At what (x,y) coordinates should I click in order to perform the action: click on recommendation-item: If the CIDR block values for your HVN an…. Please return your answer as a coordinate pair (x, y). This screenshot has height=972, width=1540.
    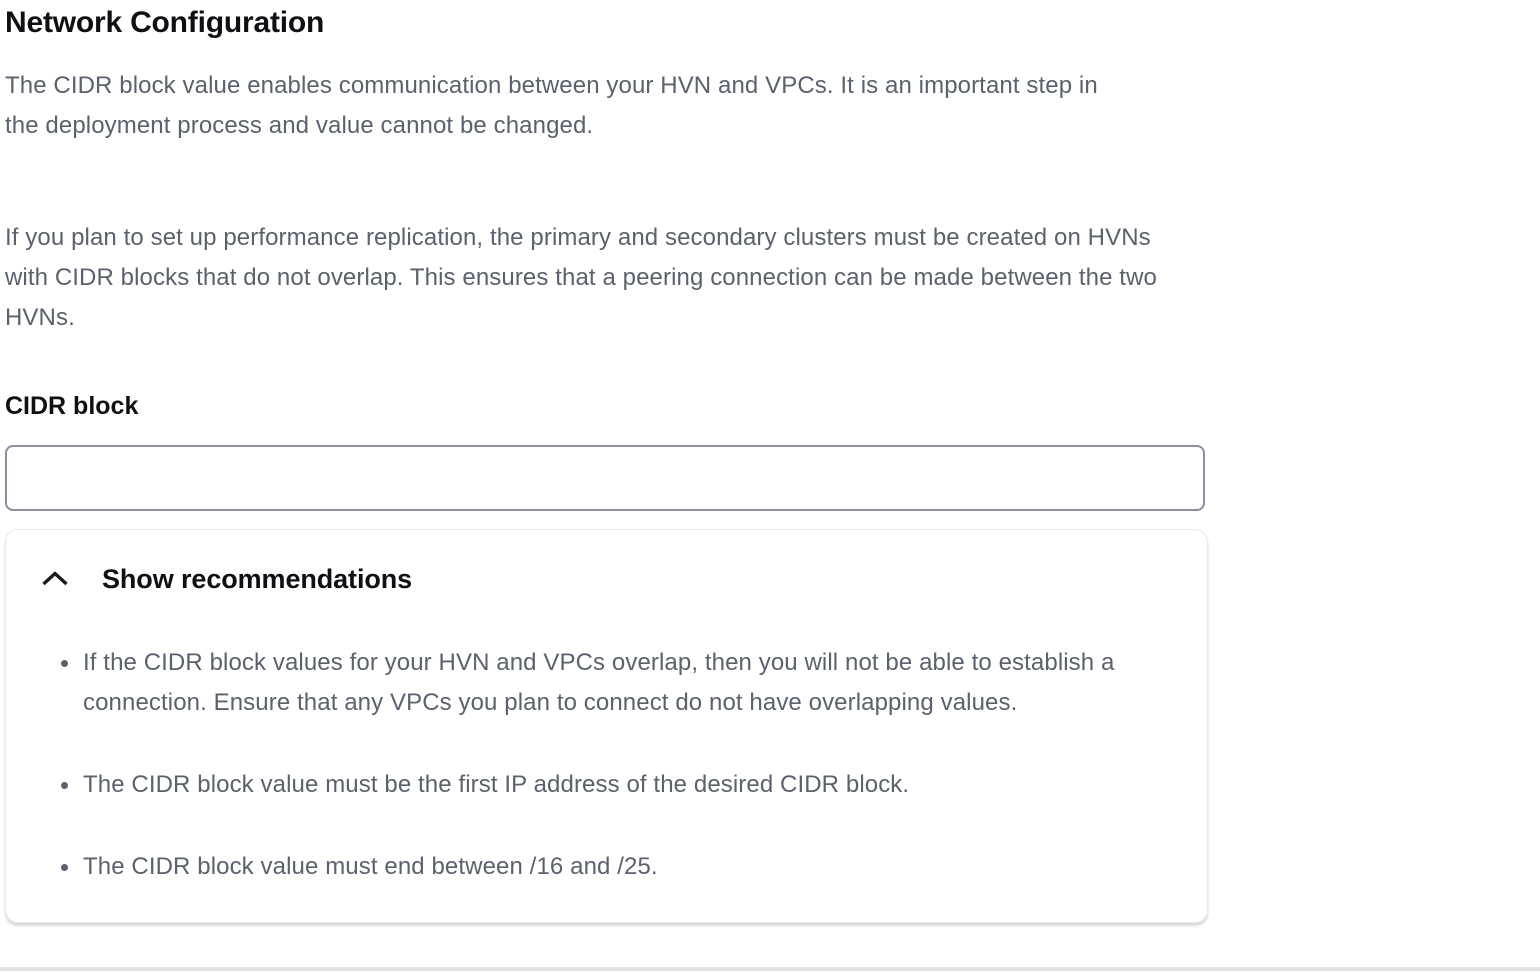
    Looking at the image, I should click on (576, 683).